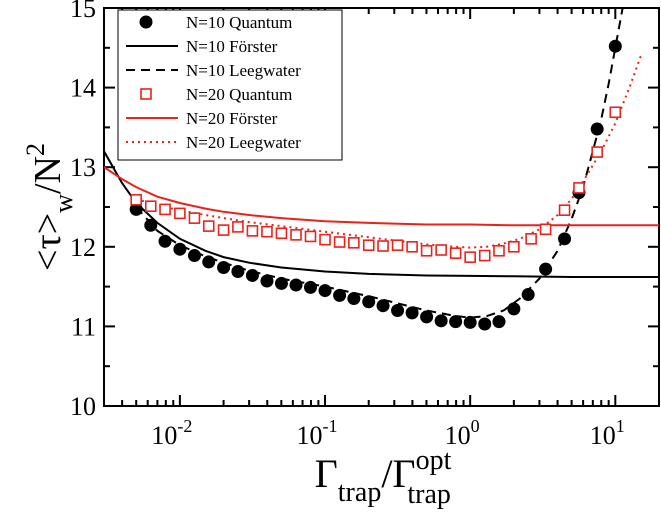 The height and width of the screenshot is (512, 661). I want to click on x-tick-label: 10⁰, so click(462, 433).